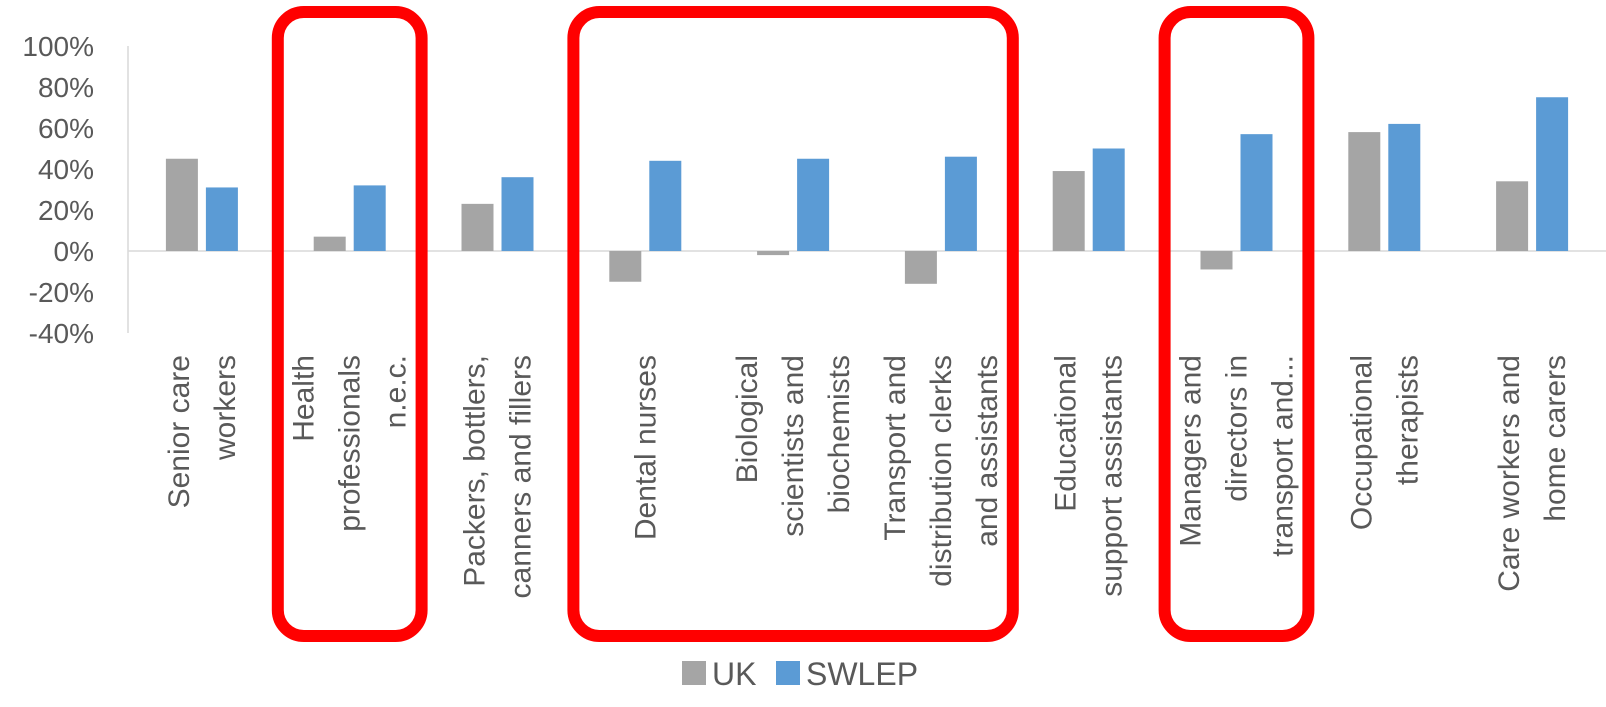 The height and width of the screenshot is (707, 1606). What do you see at coordinates (225, 408) in the screenshot?
I see `x-category-label: workers` at bounding box center [225, 408].